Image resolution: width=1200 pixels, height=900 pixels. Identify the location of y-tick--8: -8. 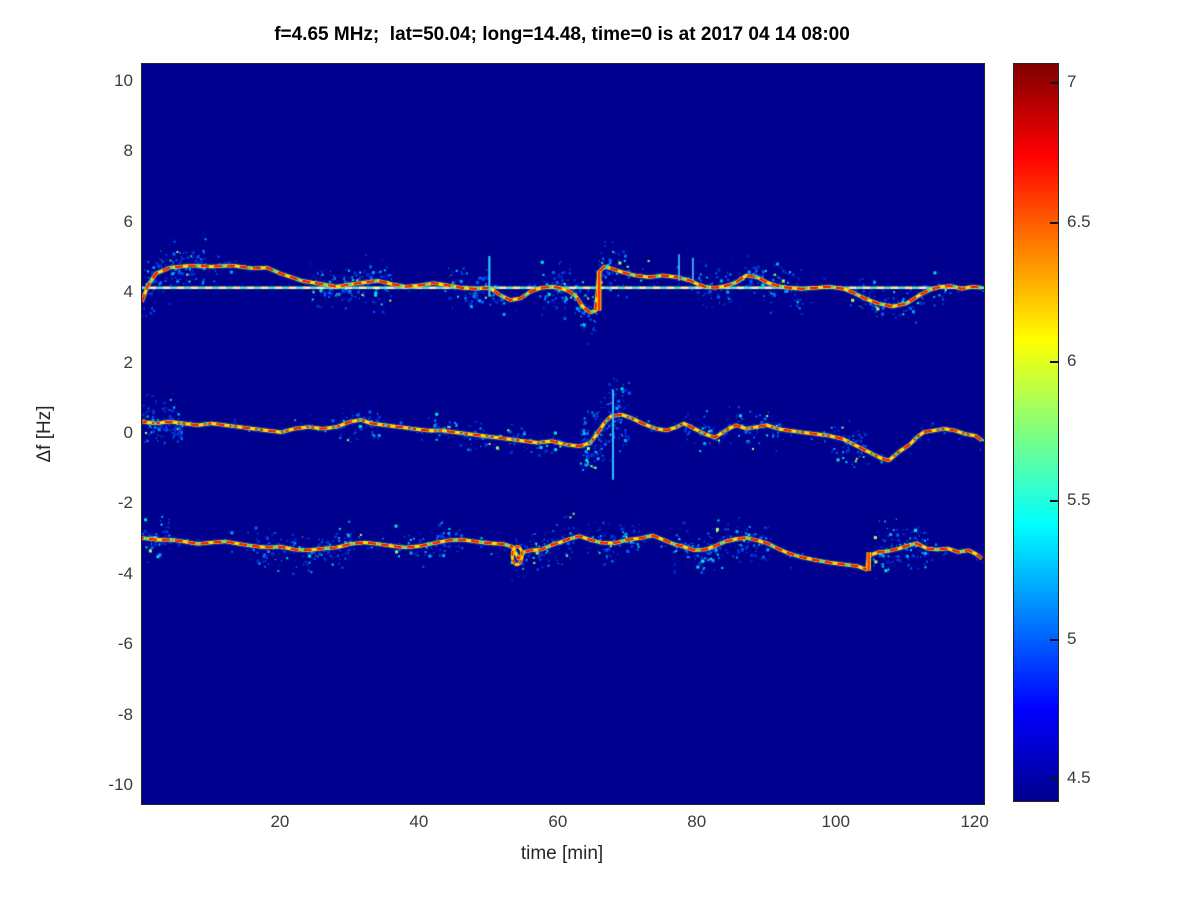
(125, 714).